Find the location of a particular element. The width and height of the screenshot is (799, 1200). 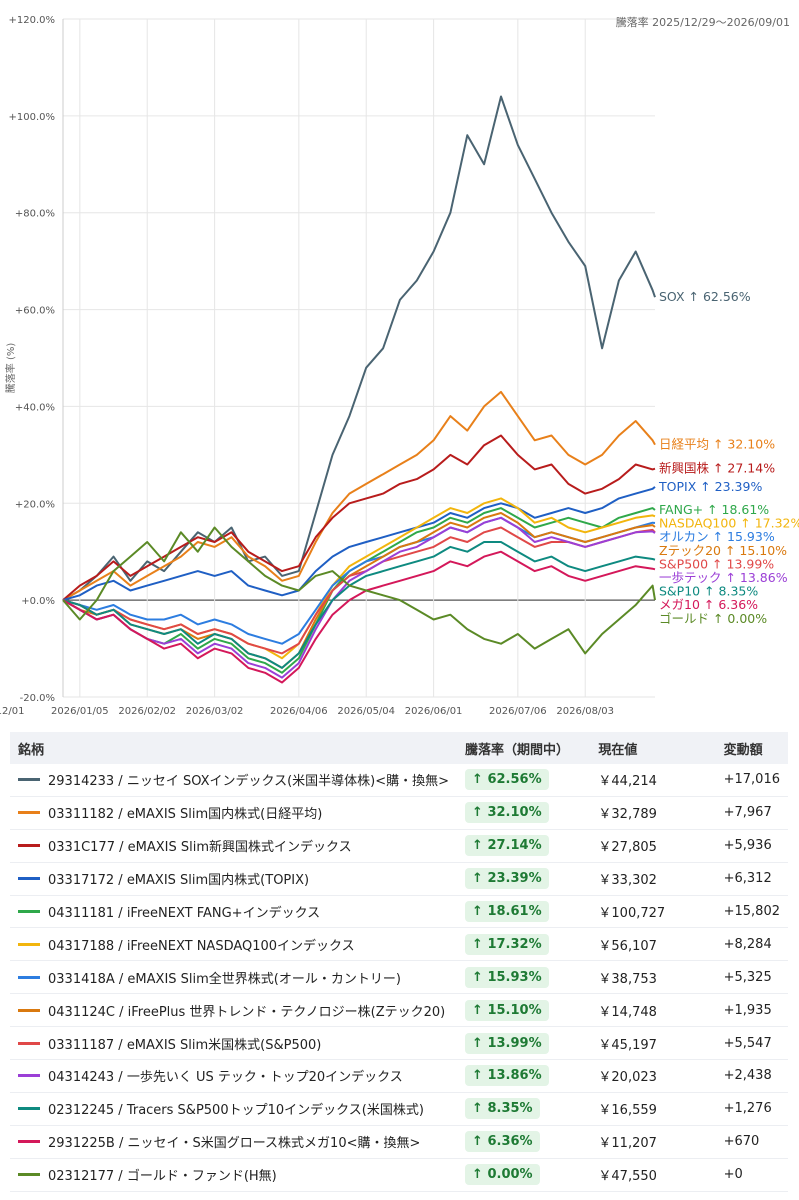

return-rate-badge: ↑ 17.32% is located at coordinates (507, 944).